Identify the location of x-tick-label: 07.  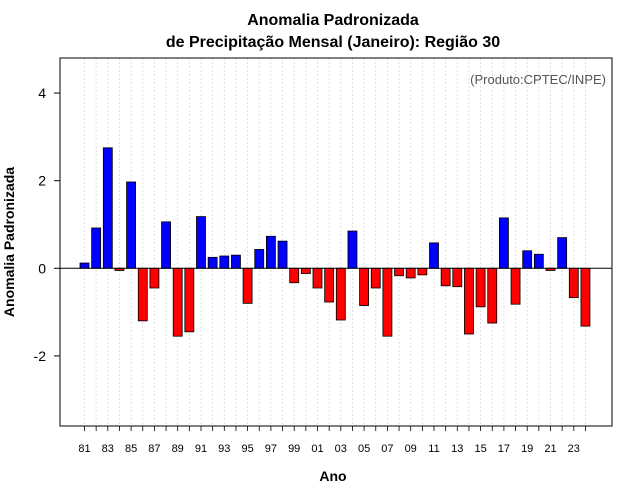
(387, 449).